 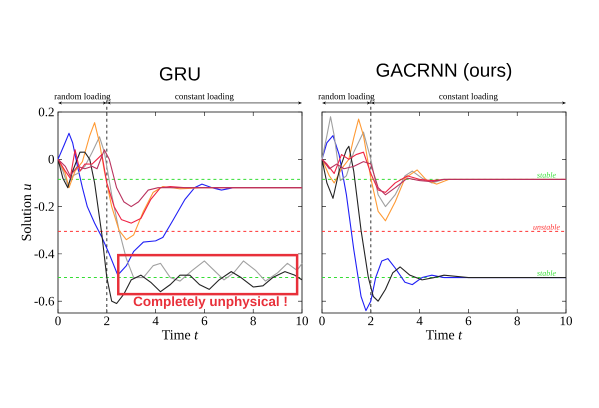 I want to click on chart-title: GACRNN (ours), so click(x=444, y=71).